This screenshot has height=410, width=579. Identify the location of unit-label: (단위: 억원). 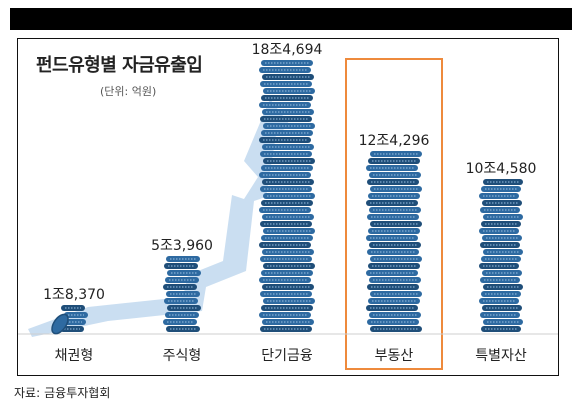
(128, 91).